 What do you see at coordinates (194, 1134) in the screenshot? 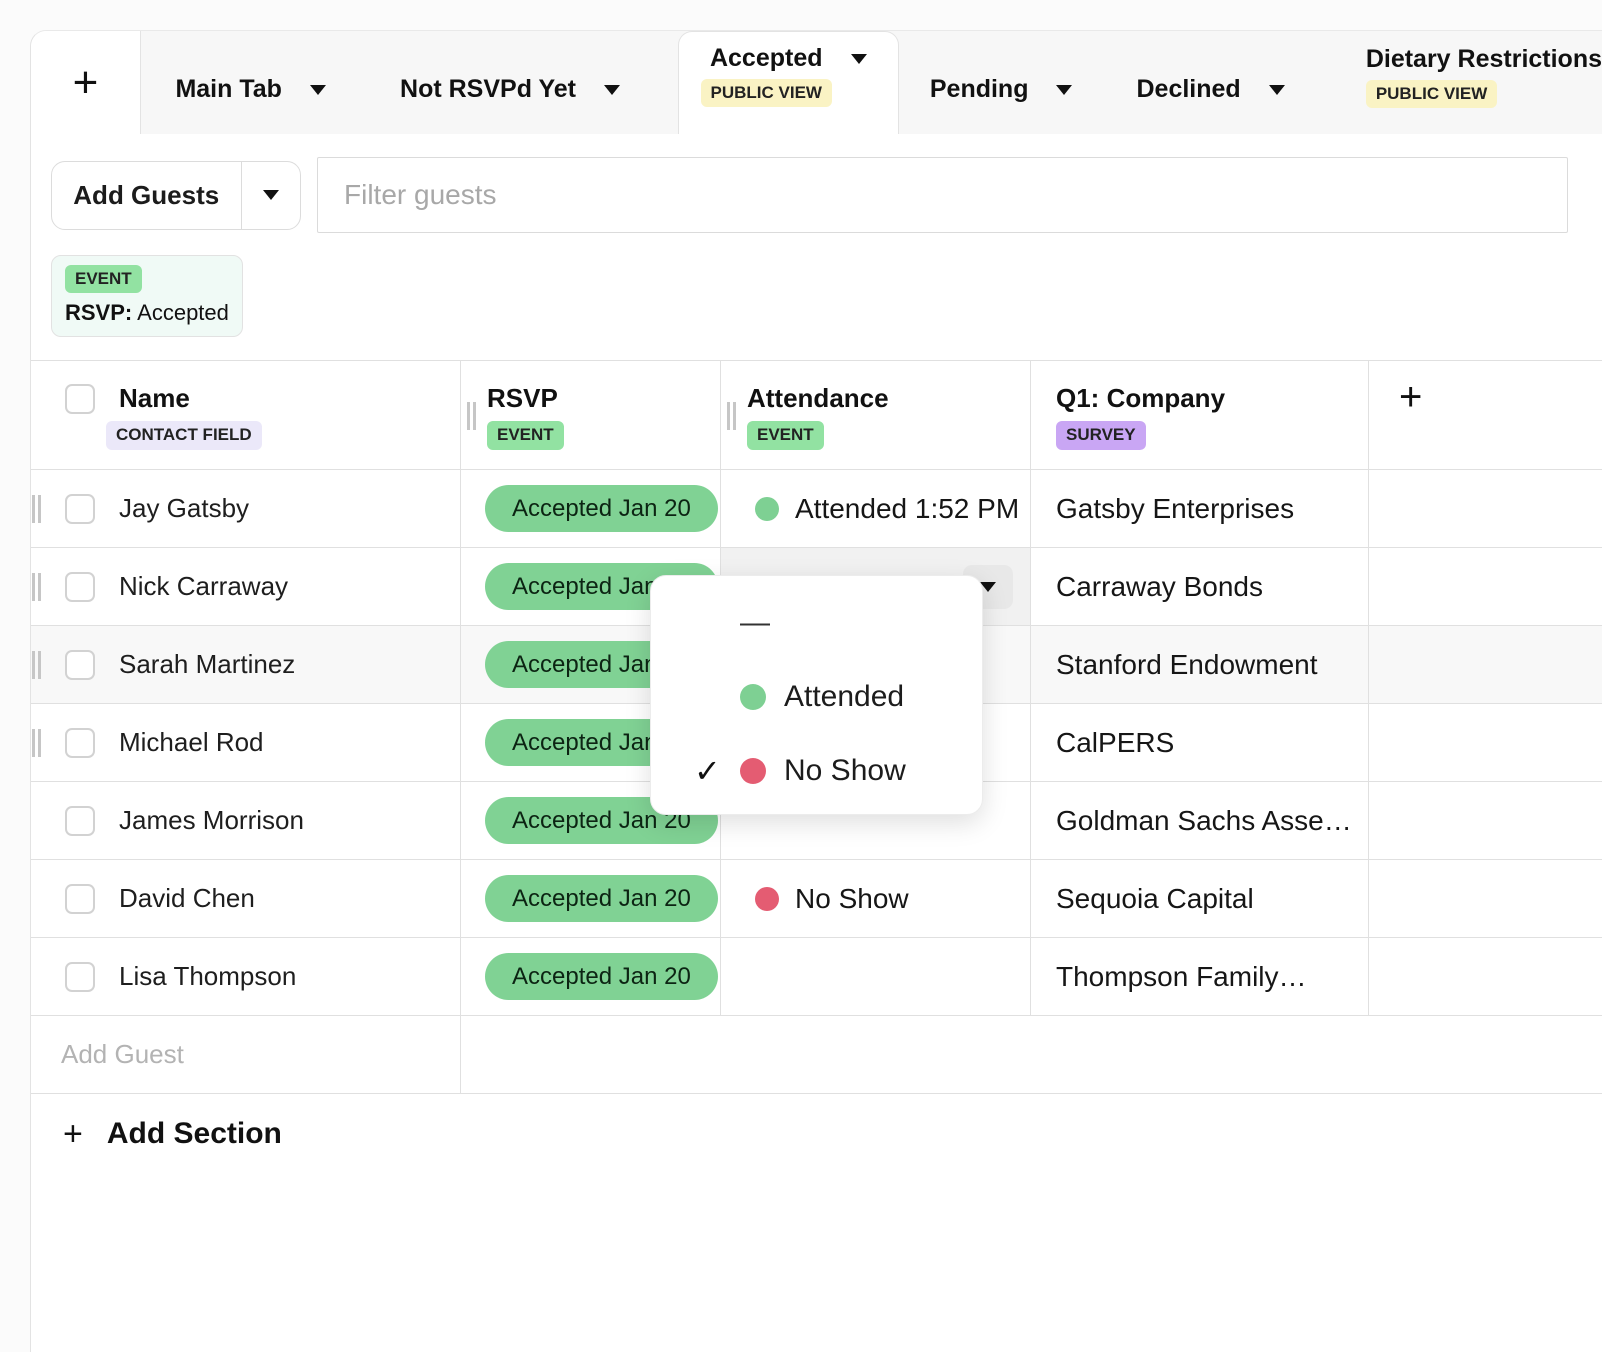
I see `add-section-label: Add Section` at bounding box center [194, 1134].